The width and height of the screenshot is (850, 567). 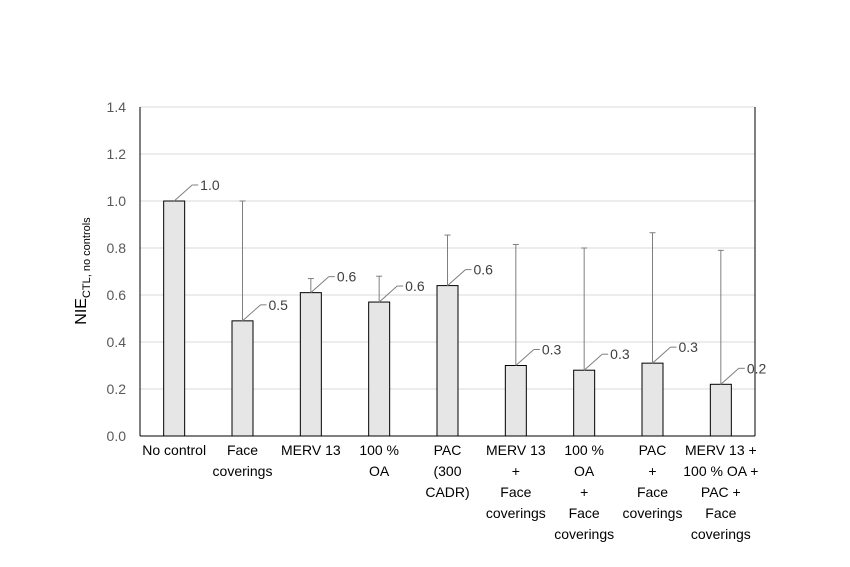 What do you see at coordinates (117, 342) in the screenshot?
I see `y-tick-label: 0.4` at bounding box center [117, 342].